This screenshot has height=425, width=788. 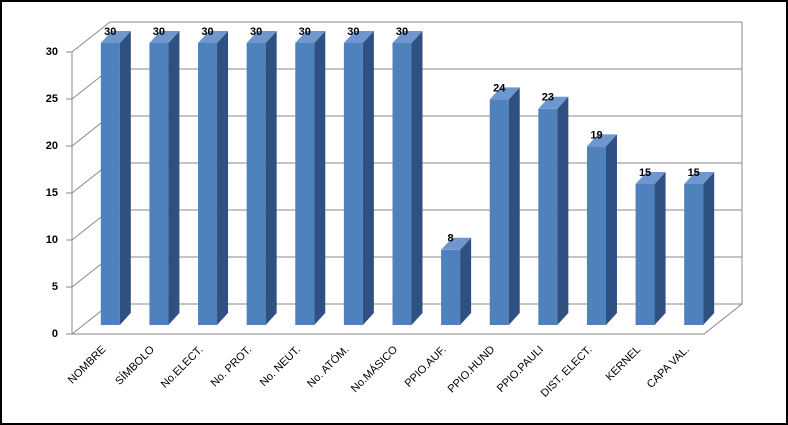 I want to click on y-tick-label: 10, so click(x=52, y=240).